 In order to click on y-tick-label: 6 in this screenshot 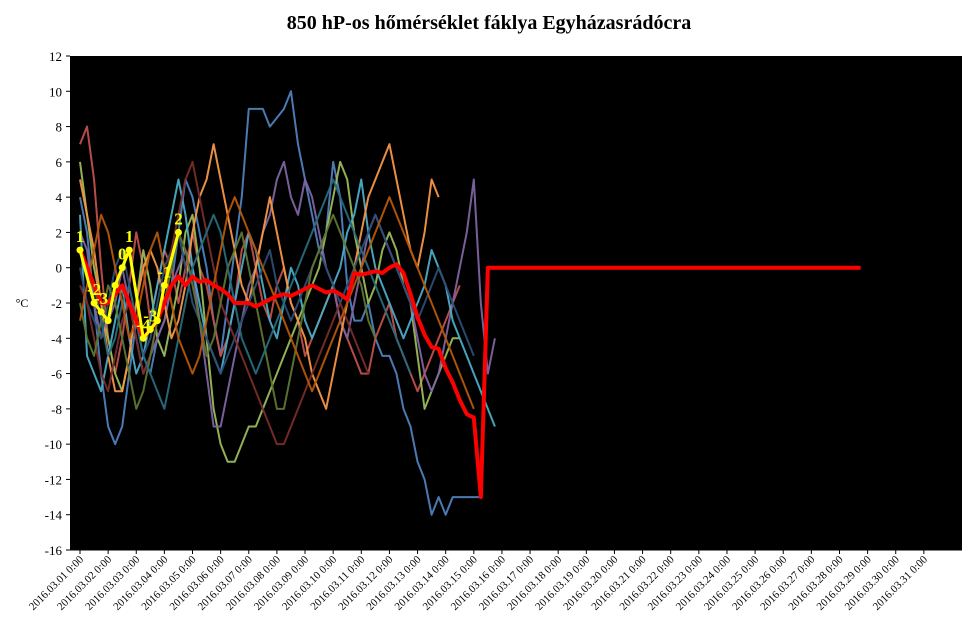, I will do `click(59, 162)`.